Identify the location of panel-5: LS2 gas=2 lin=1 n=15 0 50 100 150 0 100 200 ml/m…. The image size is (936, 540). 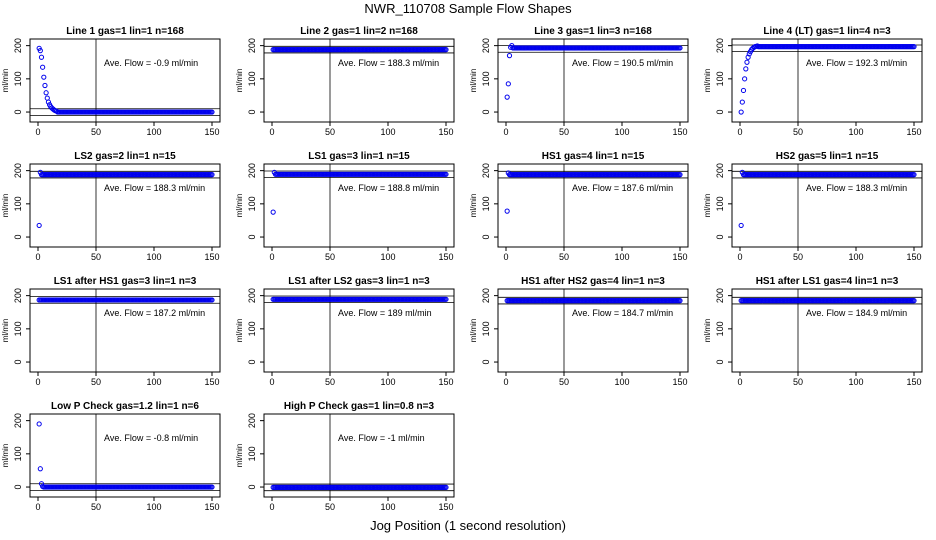
(111, 206).